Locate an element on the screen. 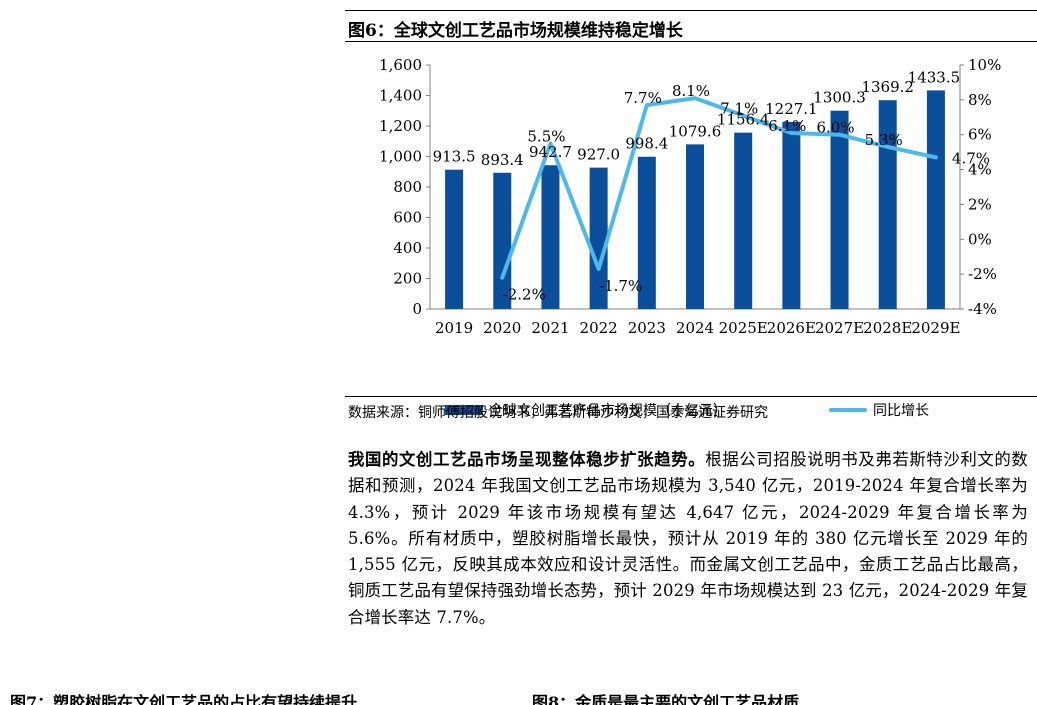 This screenshot has width=1037, height=705. x-tick-label: 2020 is located at coordinates (502, 328).